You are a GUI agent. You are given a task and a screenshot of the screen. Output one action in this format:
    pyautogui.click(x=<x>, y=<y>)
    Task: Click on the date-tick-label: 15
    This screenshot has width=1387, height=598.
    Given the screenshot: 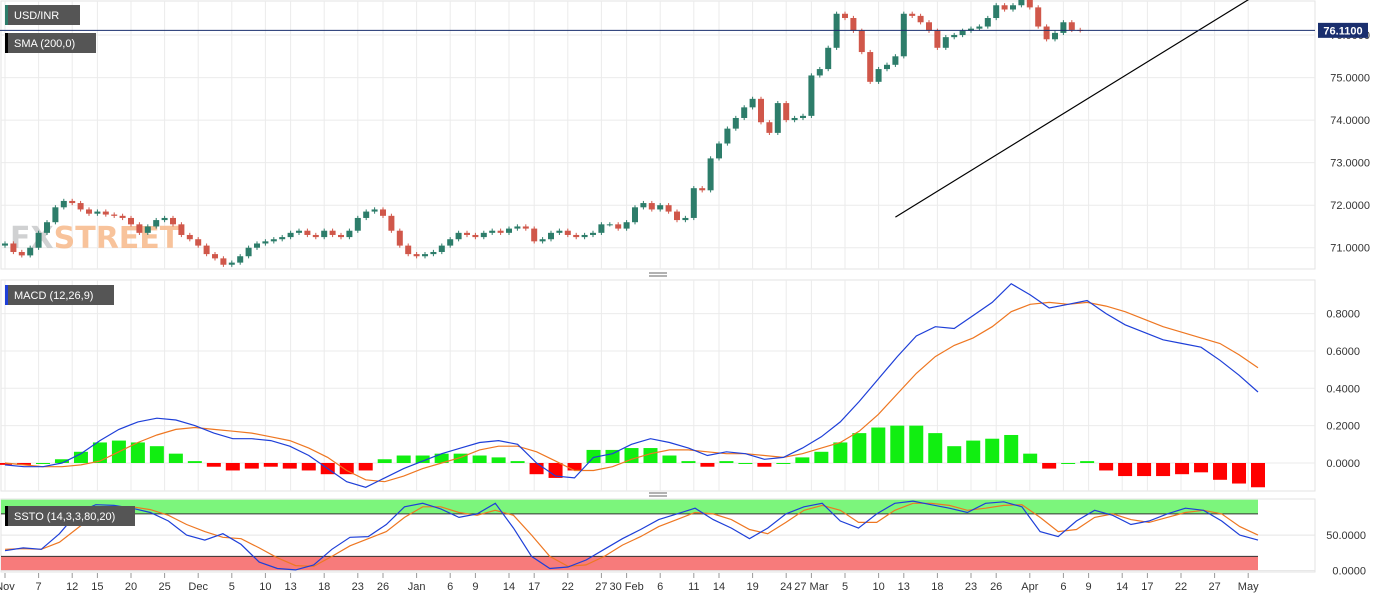 What is the action you would take?
    pyautogui.click(x=97, y=587)
    